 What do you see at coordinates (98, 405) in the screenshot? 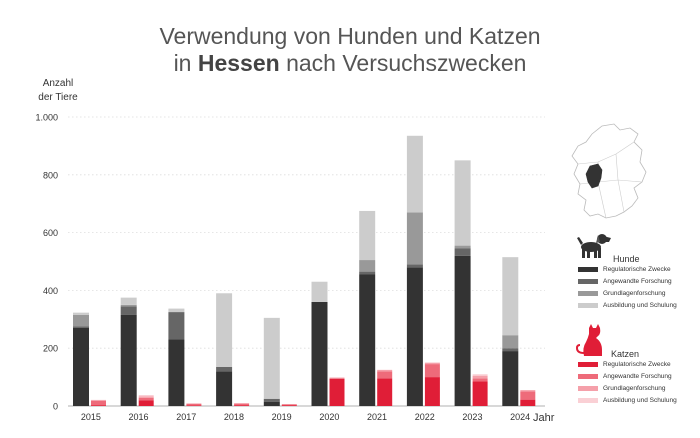
I see `bar-katzen-1-2015` at bounding box center [98, 405].